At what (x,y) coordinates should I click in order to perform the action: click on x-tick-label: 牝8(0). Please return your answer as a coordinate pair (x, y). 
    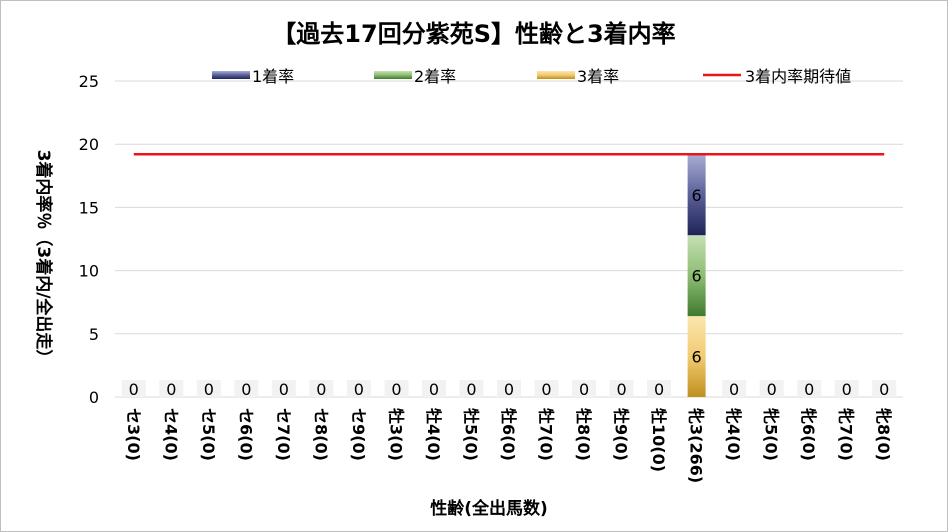
    Looking at the image, I should click on (883, 434).